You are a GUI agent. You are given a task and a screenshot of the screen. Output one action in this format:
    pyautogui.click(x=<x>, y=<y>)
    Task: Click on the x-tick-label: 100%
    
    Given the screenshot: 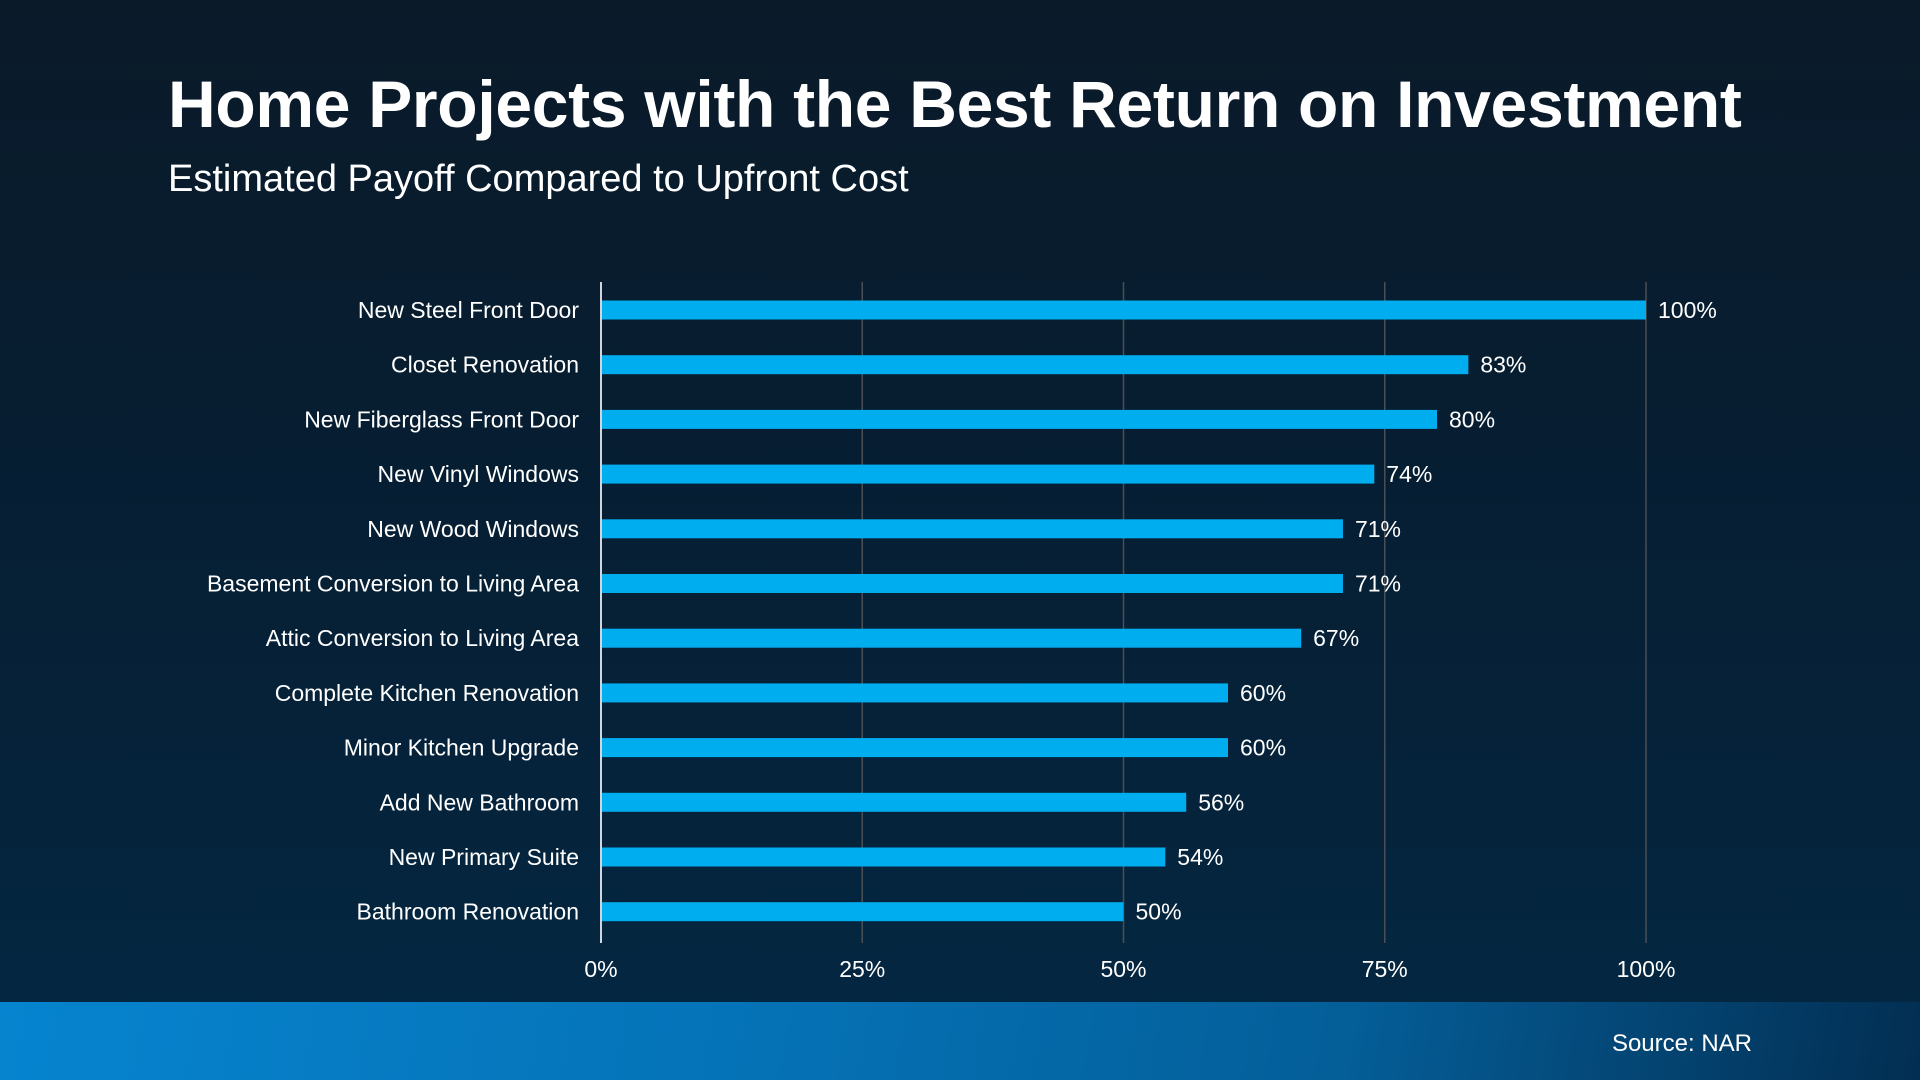 What is the action you would take?
    pyautogui.click(x=1646, y=969)
    